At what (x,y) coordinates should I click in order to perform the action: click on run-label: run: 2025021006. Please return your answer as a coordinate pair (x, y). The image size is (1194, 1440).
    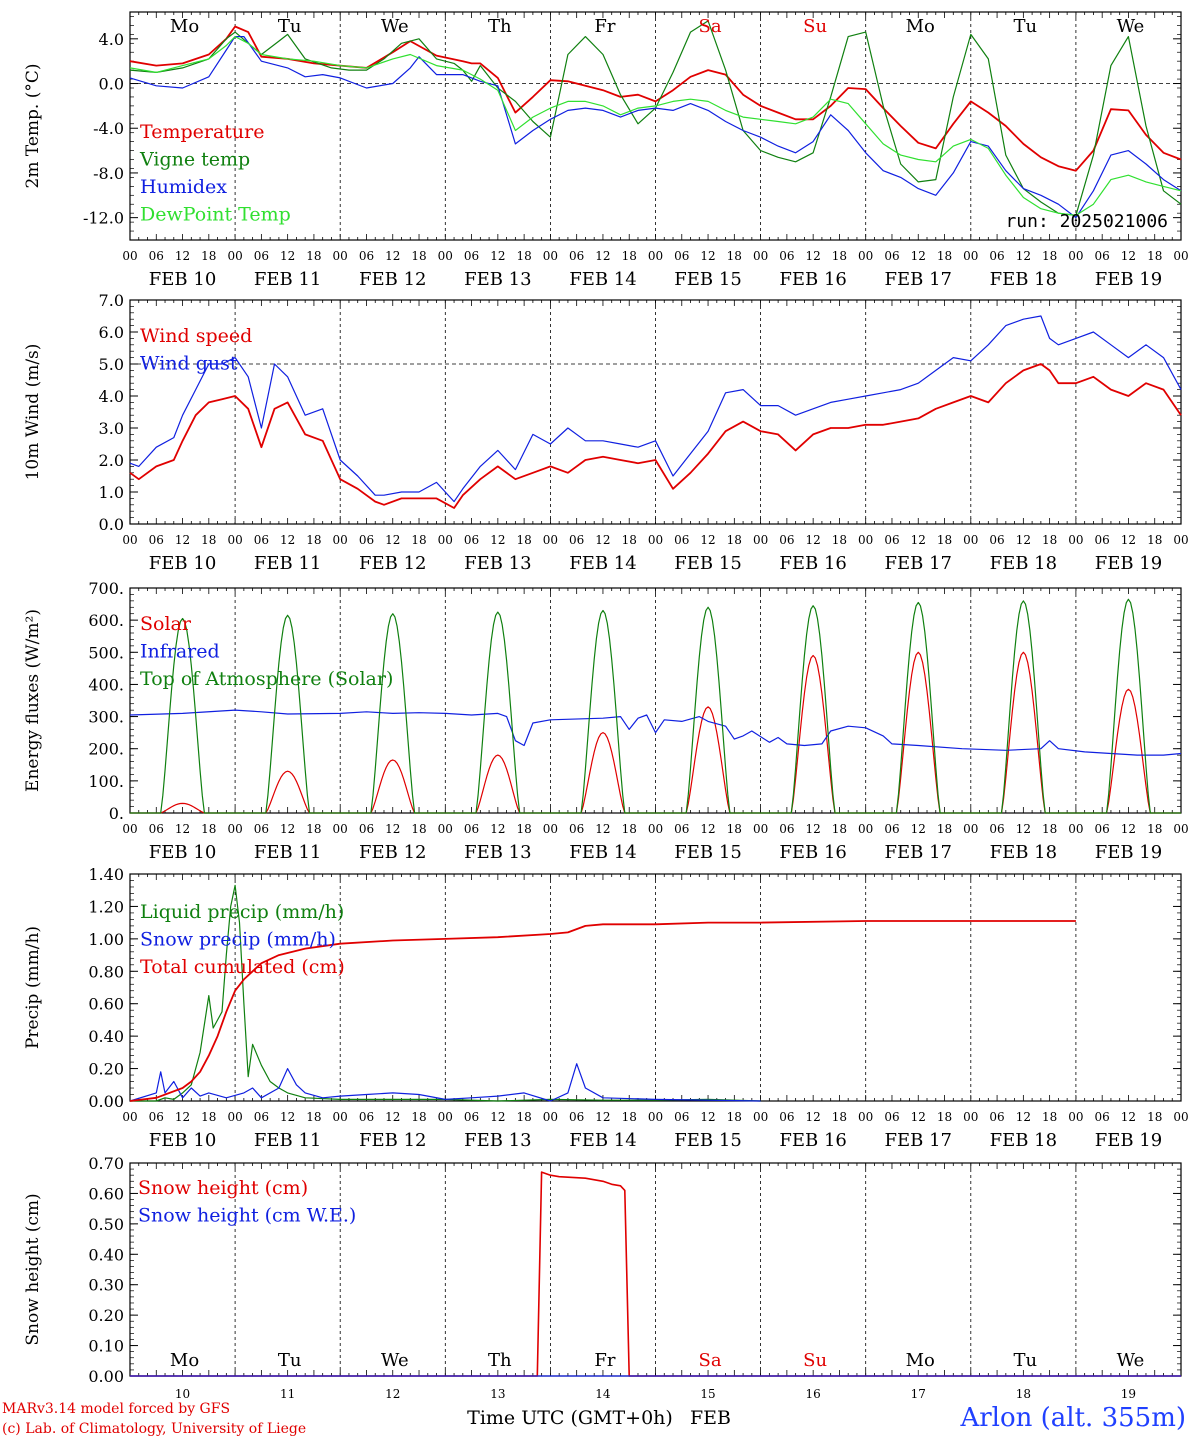
    Looking at the image, I should click on (1086, 221).